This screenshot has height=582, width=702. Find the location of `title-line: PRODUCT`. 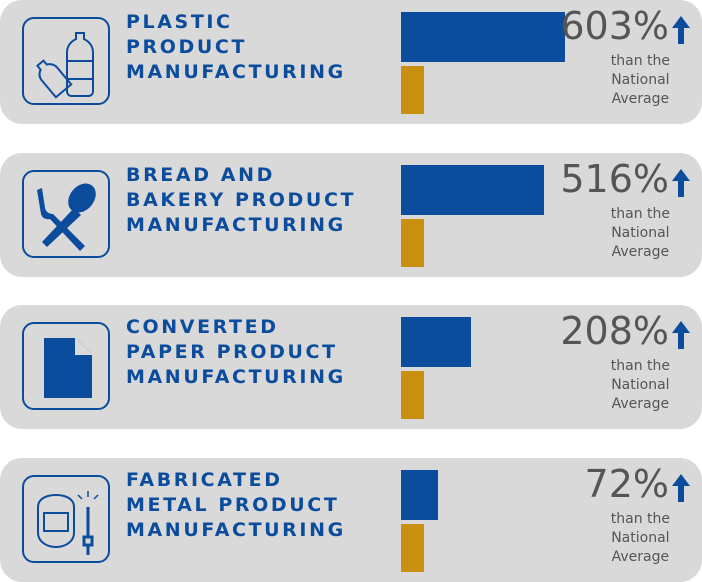

title-line: PRODUCT is located at coordinates (187, 47).